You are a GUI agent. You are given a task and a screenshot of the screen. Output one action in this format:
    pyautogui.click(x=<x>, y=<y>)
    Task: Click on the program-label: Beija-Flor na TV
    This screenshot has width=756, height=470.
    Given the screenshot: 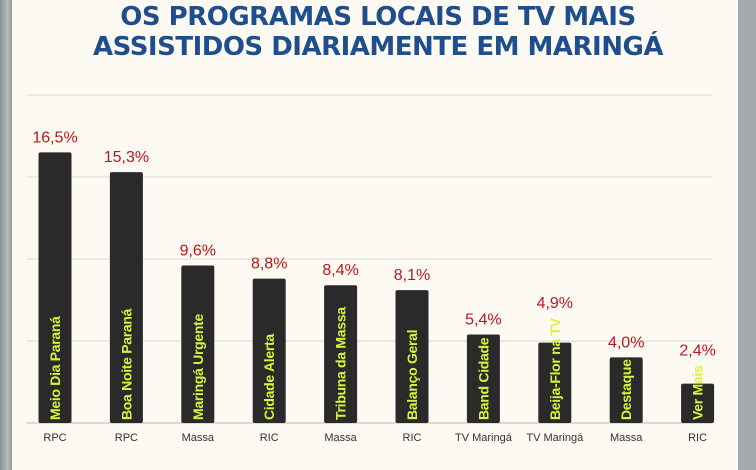 What is the action you would take?
    pyautogui.click(x=555, y=368)
    